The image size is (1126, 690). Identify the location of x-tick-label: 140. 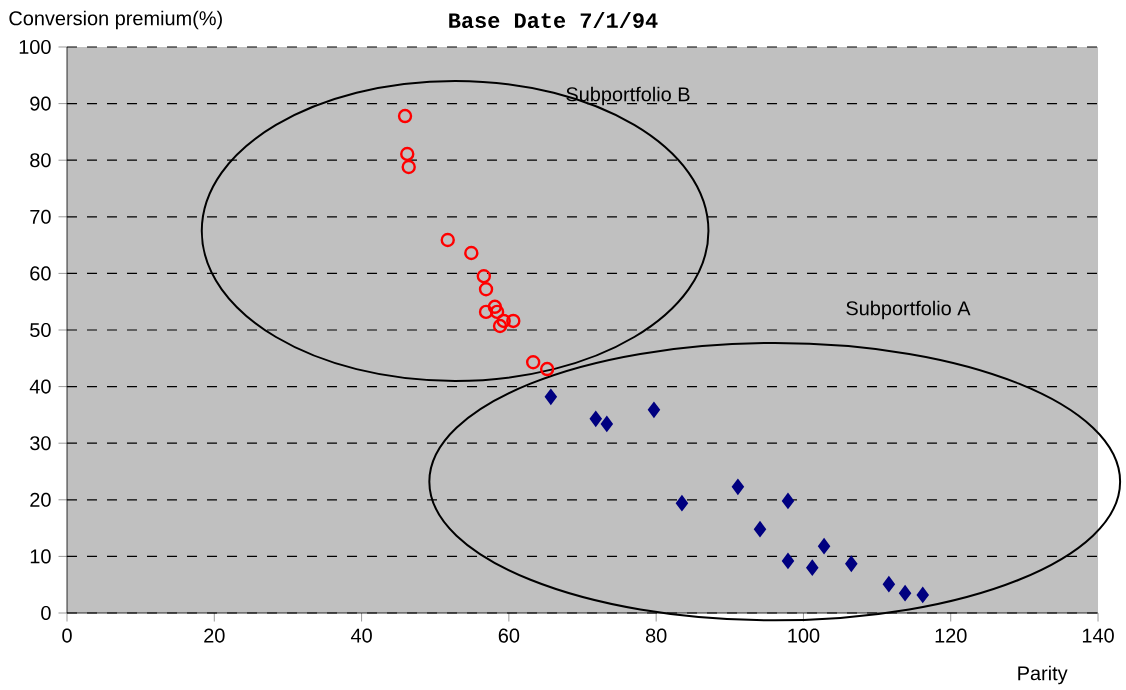
(1098, 635).